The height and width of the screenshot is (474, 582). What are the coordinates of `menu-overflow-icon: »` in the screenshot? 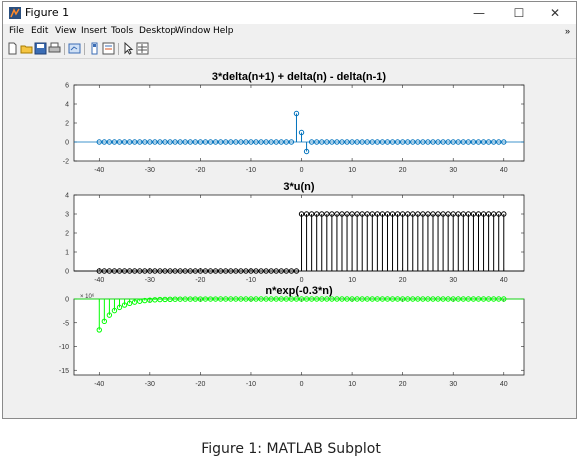 It's located at (567, 31).